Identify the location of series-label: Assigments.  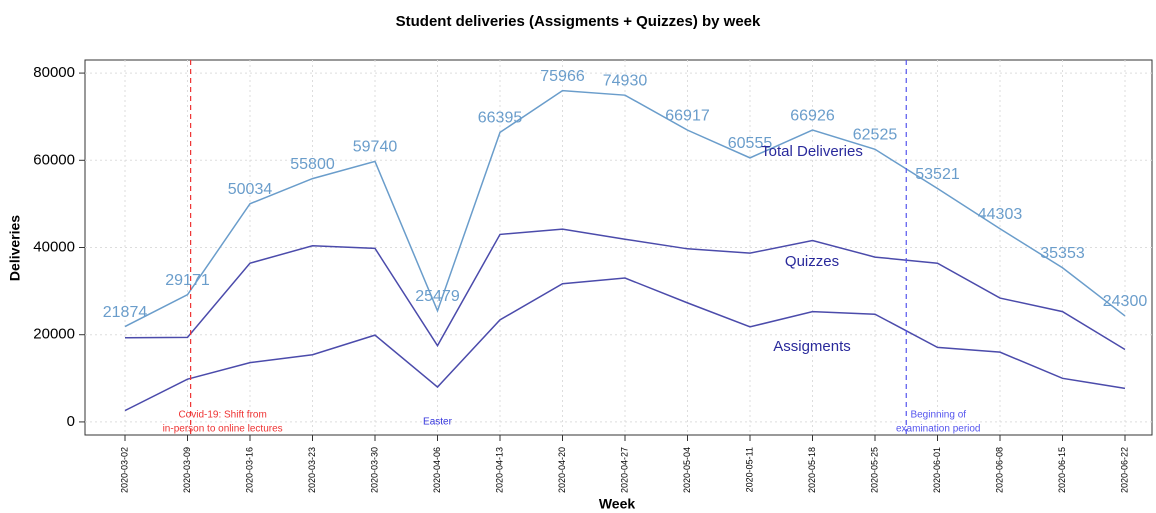
(812, 346).